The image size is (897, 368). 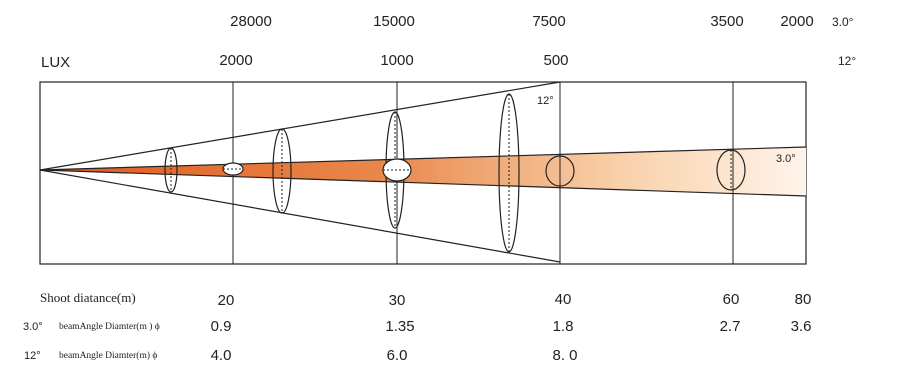 What do you see at coordinates (221, 355) in the screenshot?
I see `diam-12deg-20m: 4.0` at bounding box center [221, 355].